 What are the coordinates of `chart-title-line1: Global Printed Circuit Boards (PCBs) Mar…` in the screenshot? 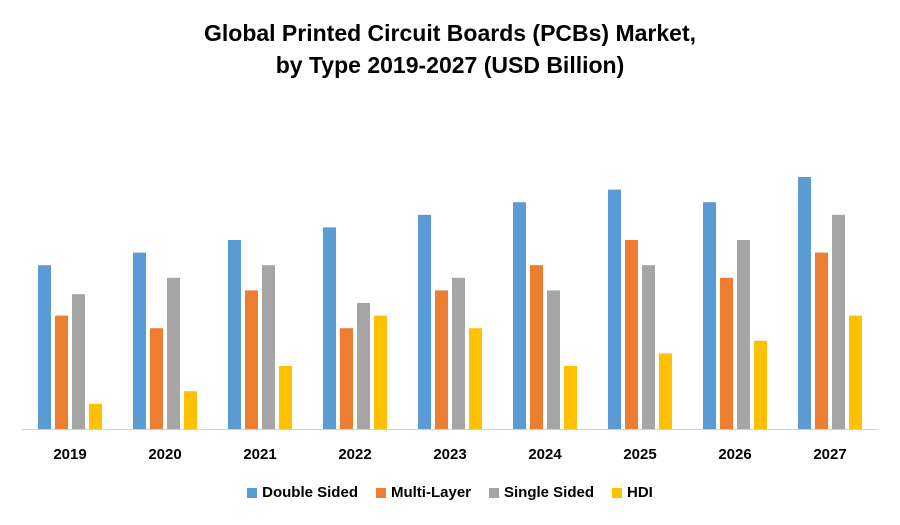 It's located at (450, 33).